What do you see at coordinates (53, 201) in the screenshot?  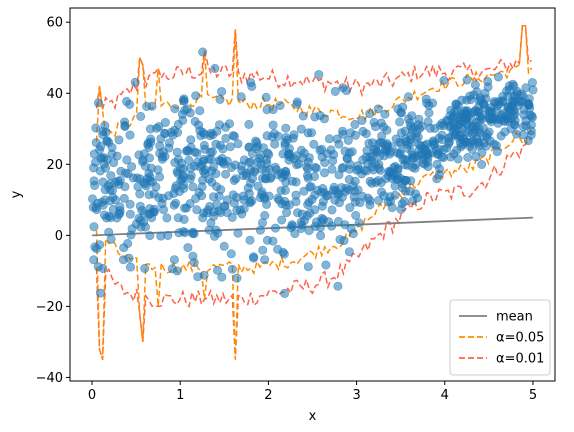 I see `y-ticks: −40 −20 0 20 40 60` at bounding box center [53, 201].